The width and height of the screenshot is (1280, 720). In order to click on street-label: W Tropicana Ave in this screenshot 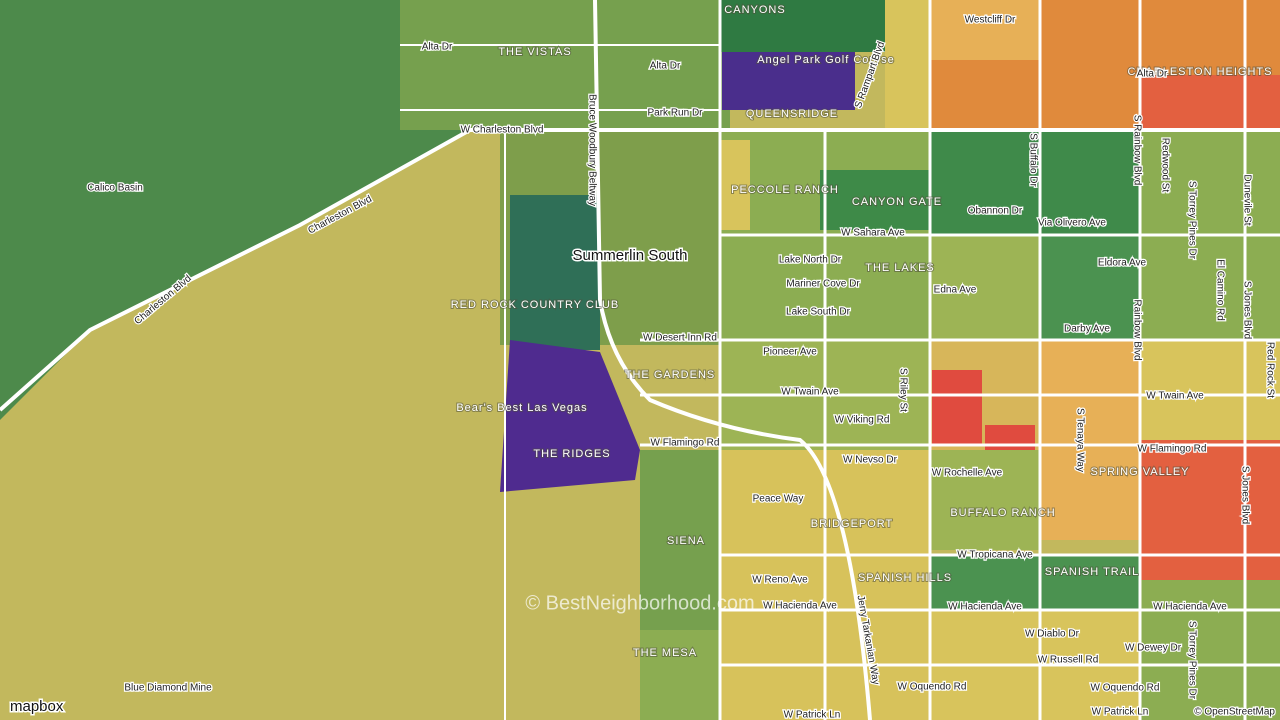, I will do `click(995, 555)`.